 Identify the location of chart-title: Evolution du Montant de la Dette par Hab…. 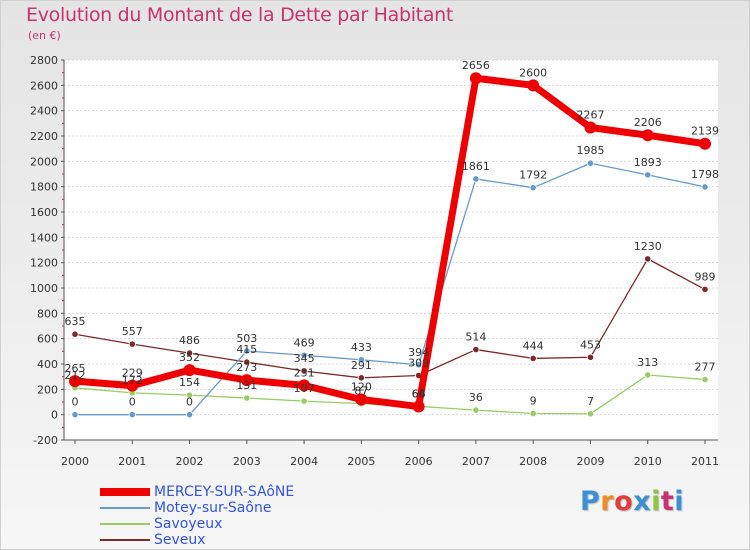
(240, 15).